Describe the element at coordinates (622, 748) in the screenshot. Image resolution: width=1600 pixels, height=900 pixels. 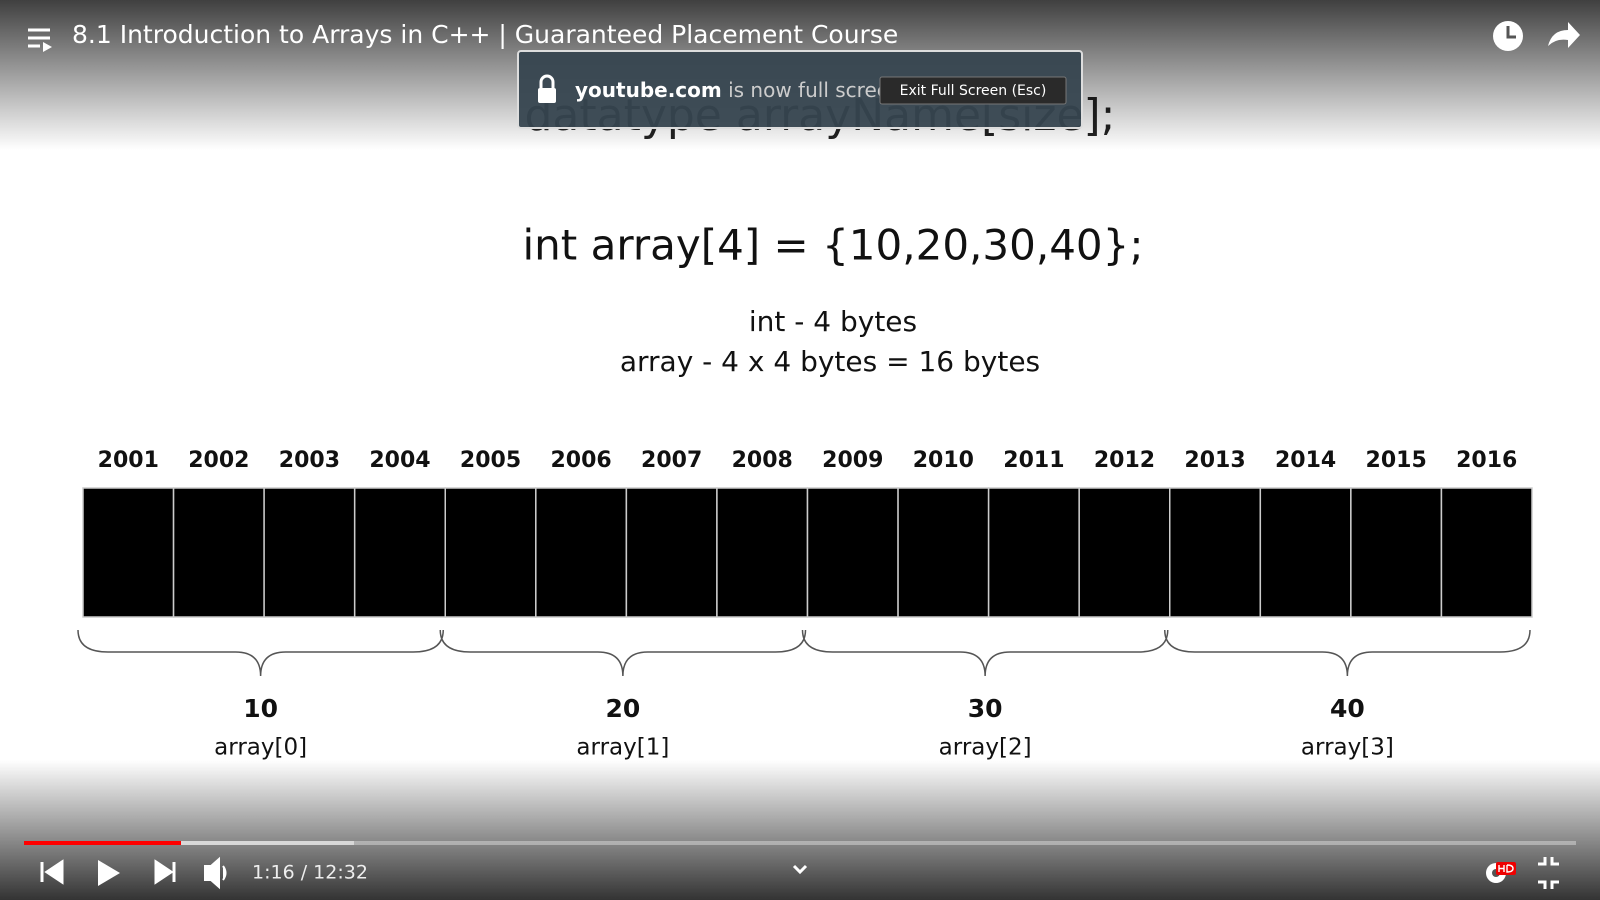
I see `element-label: array[1]` at that location.